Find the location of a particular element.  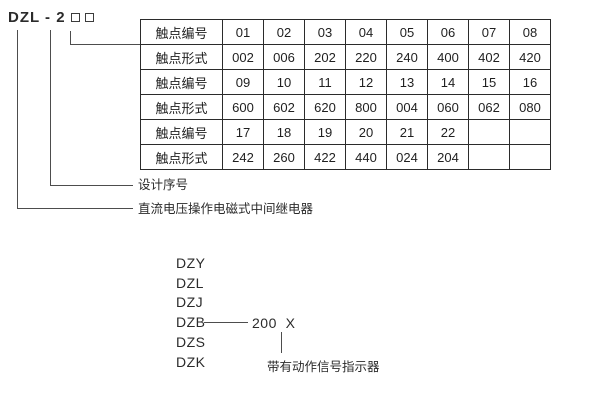

callout-line-relay-horizontal is located at coordinates (75, 208).